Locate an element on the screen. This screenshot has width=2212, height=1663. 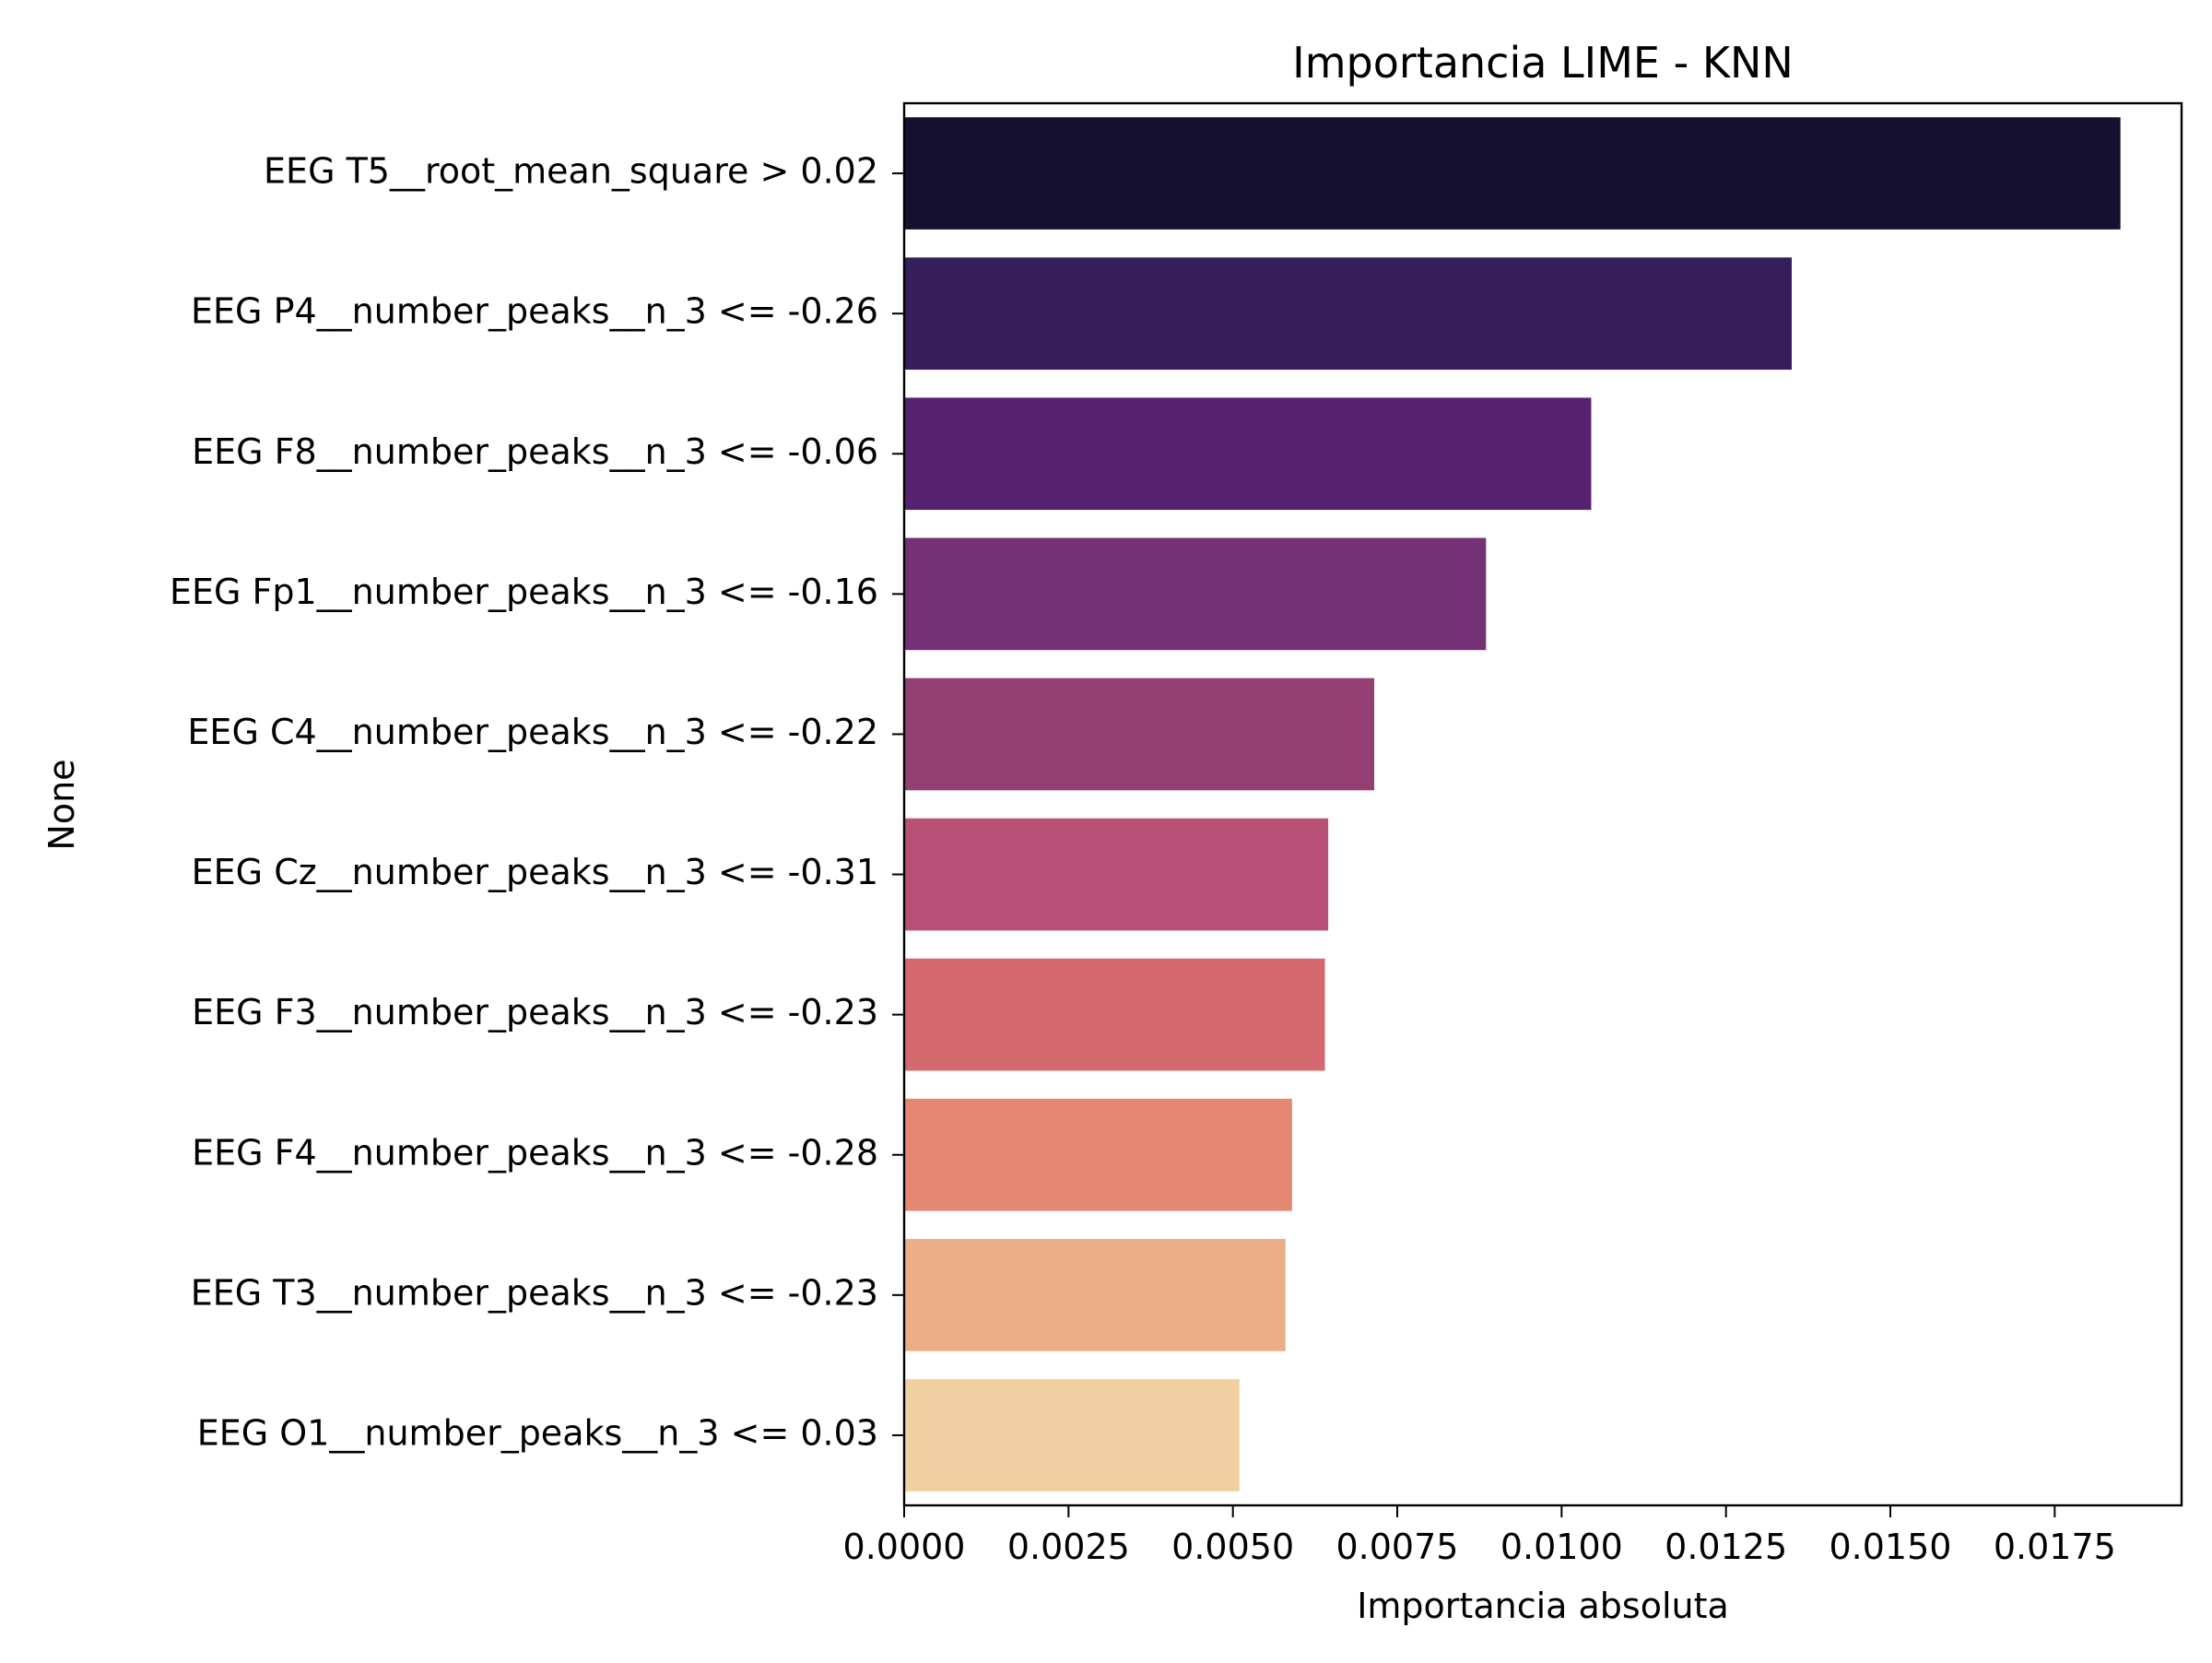
y-tick-label: EEG F3__number_peaks__n_3 <= -0.23 is located at coordinates (535, 1012).